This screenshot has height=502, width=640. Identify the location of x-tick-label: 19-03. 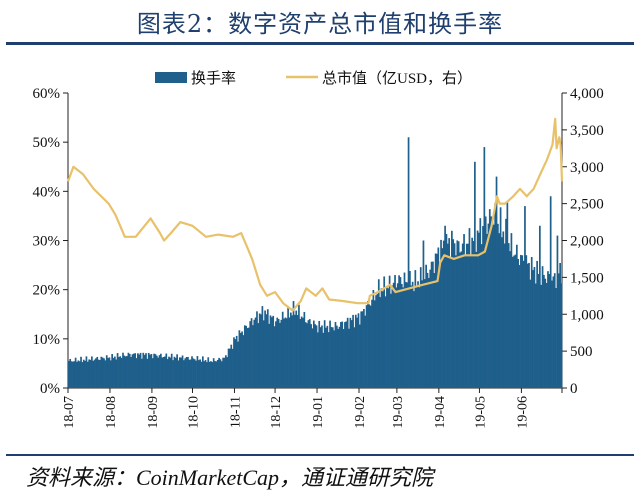
(398, 412).